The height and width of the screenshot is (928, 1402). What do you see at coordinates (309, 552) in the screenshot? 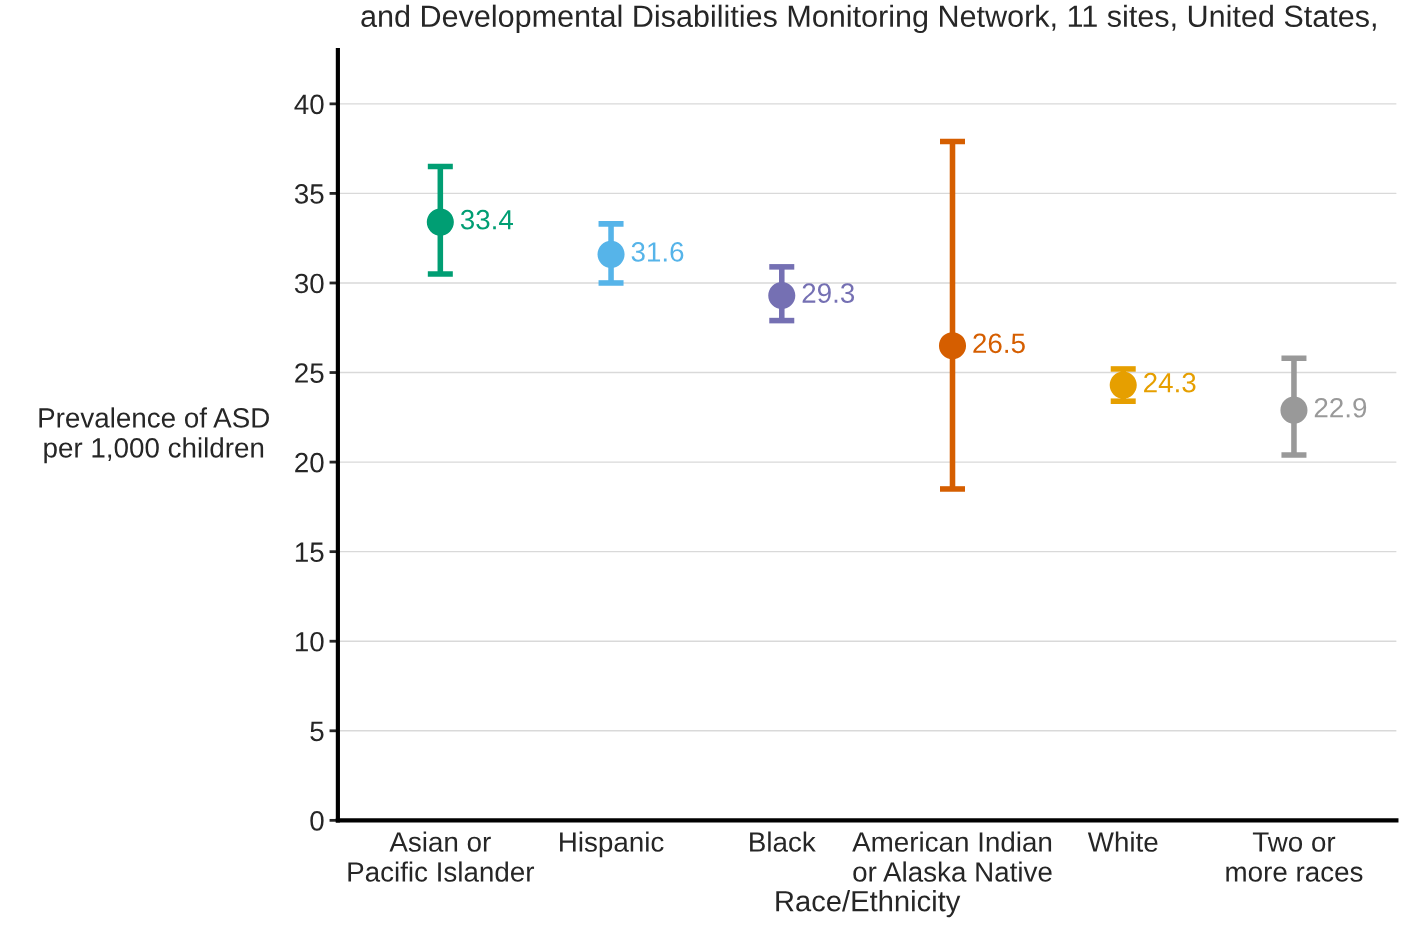
I see `y-tick-label: 15` at bounding box center [309, 552].